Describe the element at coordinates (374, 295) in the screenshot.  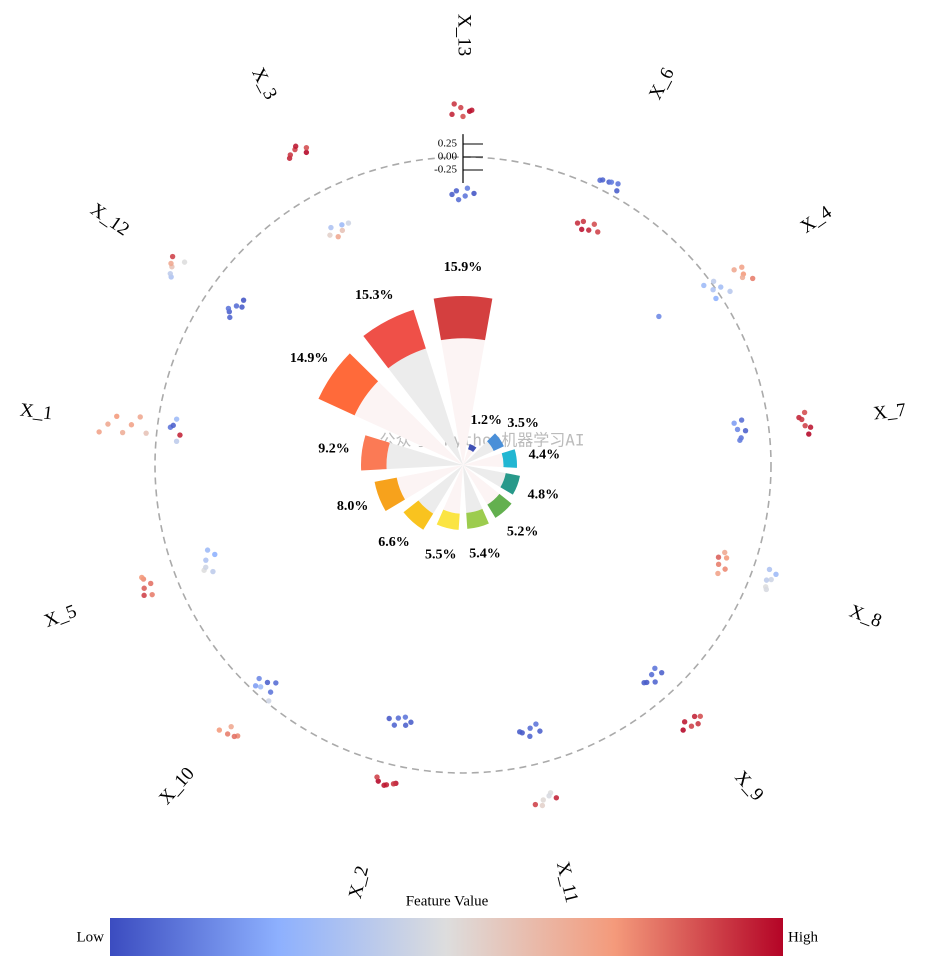
I see `value-label: 15.3%` at that location.